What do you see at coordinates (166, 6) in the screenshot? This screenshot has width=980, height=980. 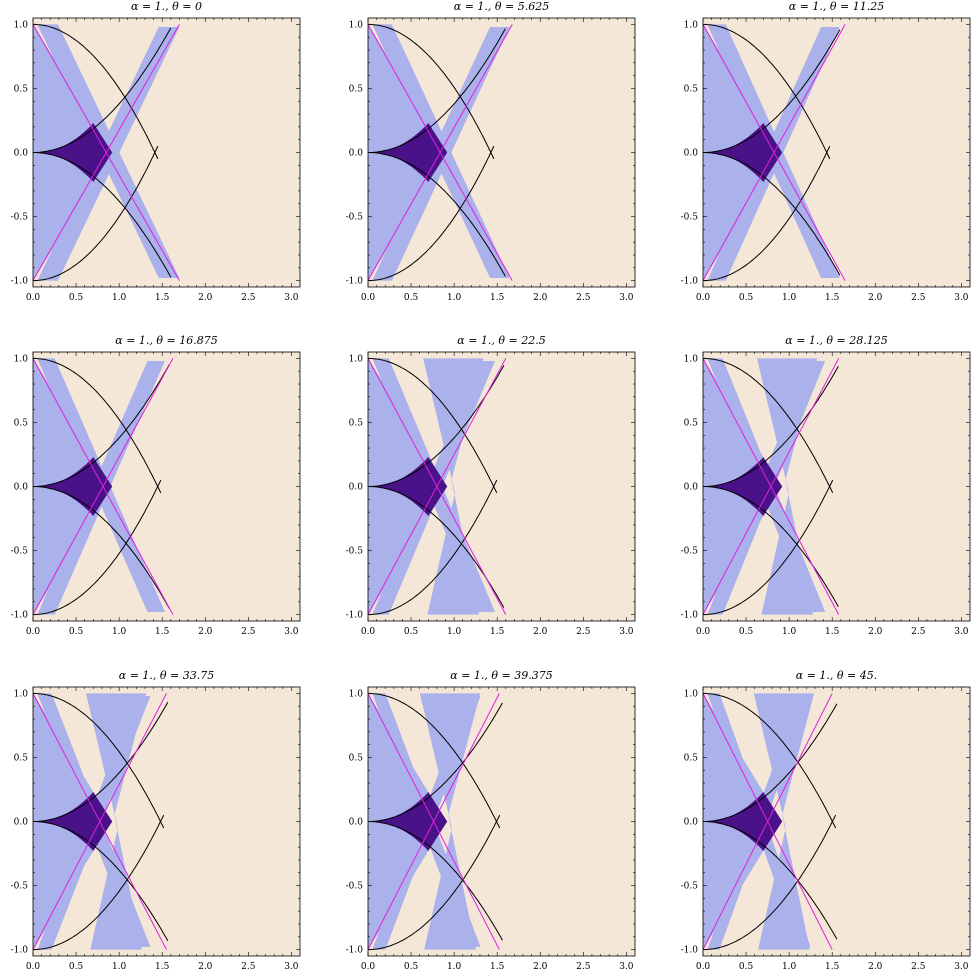 I see `panel-title: α = 1., θ = 0` at bounding box center [166, 6].